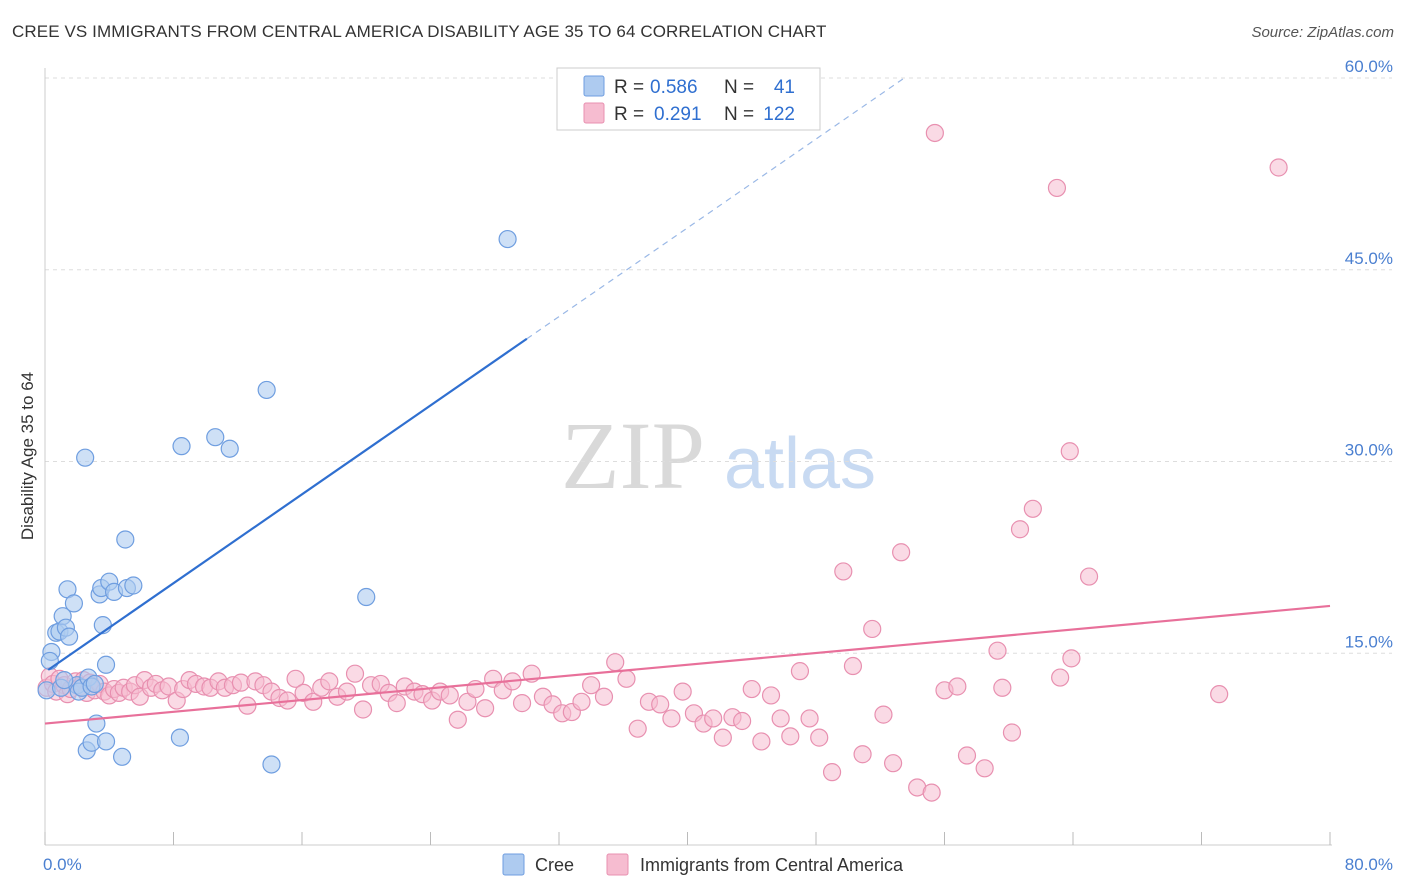 The width and height of the screenshot is (1406, 892). Describe the element at coordinates (594, 113) in the screenshot. I see `legend-swatch-immigrants` at that location.